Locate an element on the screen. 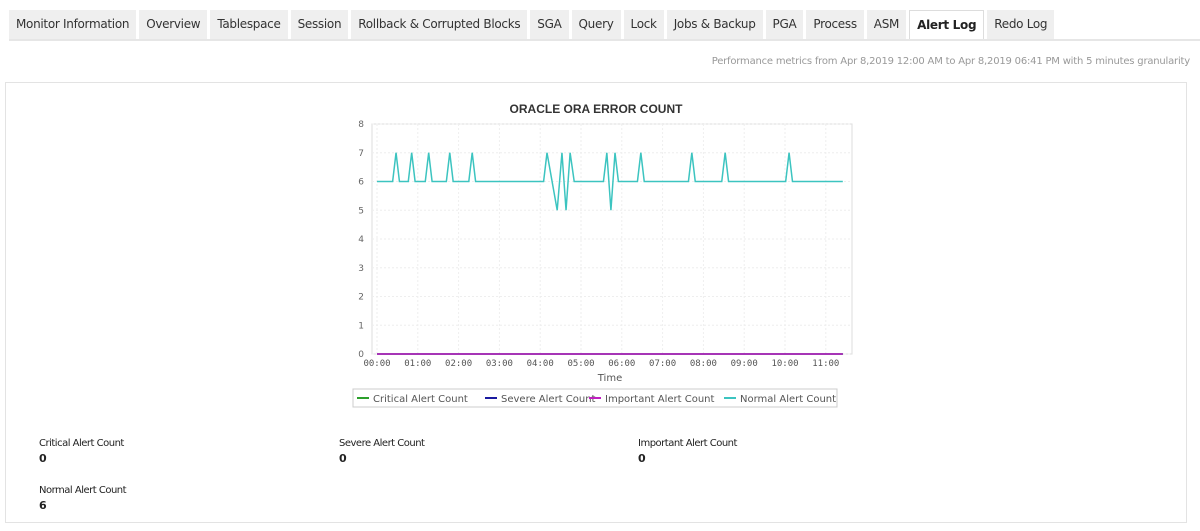 The height and width of the screenshot is (531, 1200). stat-critical: Critical Alert Count 0 is located at coordinates (81, 451).